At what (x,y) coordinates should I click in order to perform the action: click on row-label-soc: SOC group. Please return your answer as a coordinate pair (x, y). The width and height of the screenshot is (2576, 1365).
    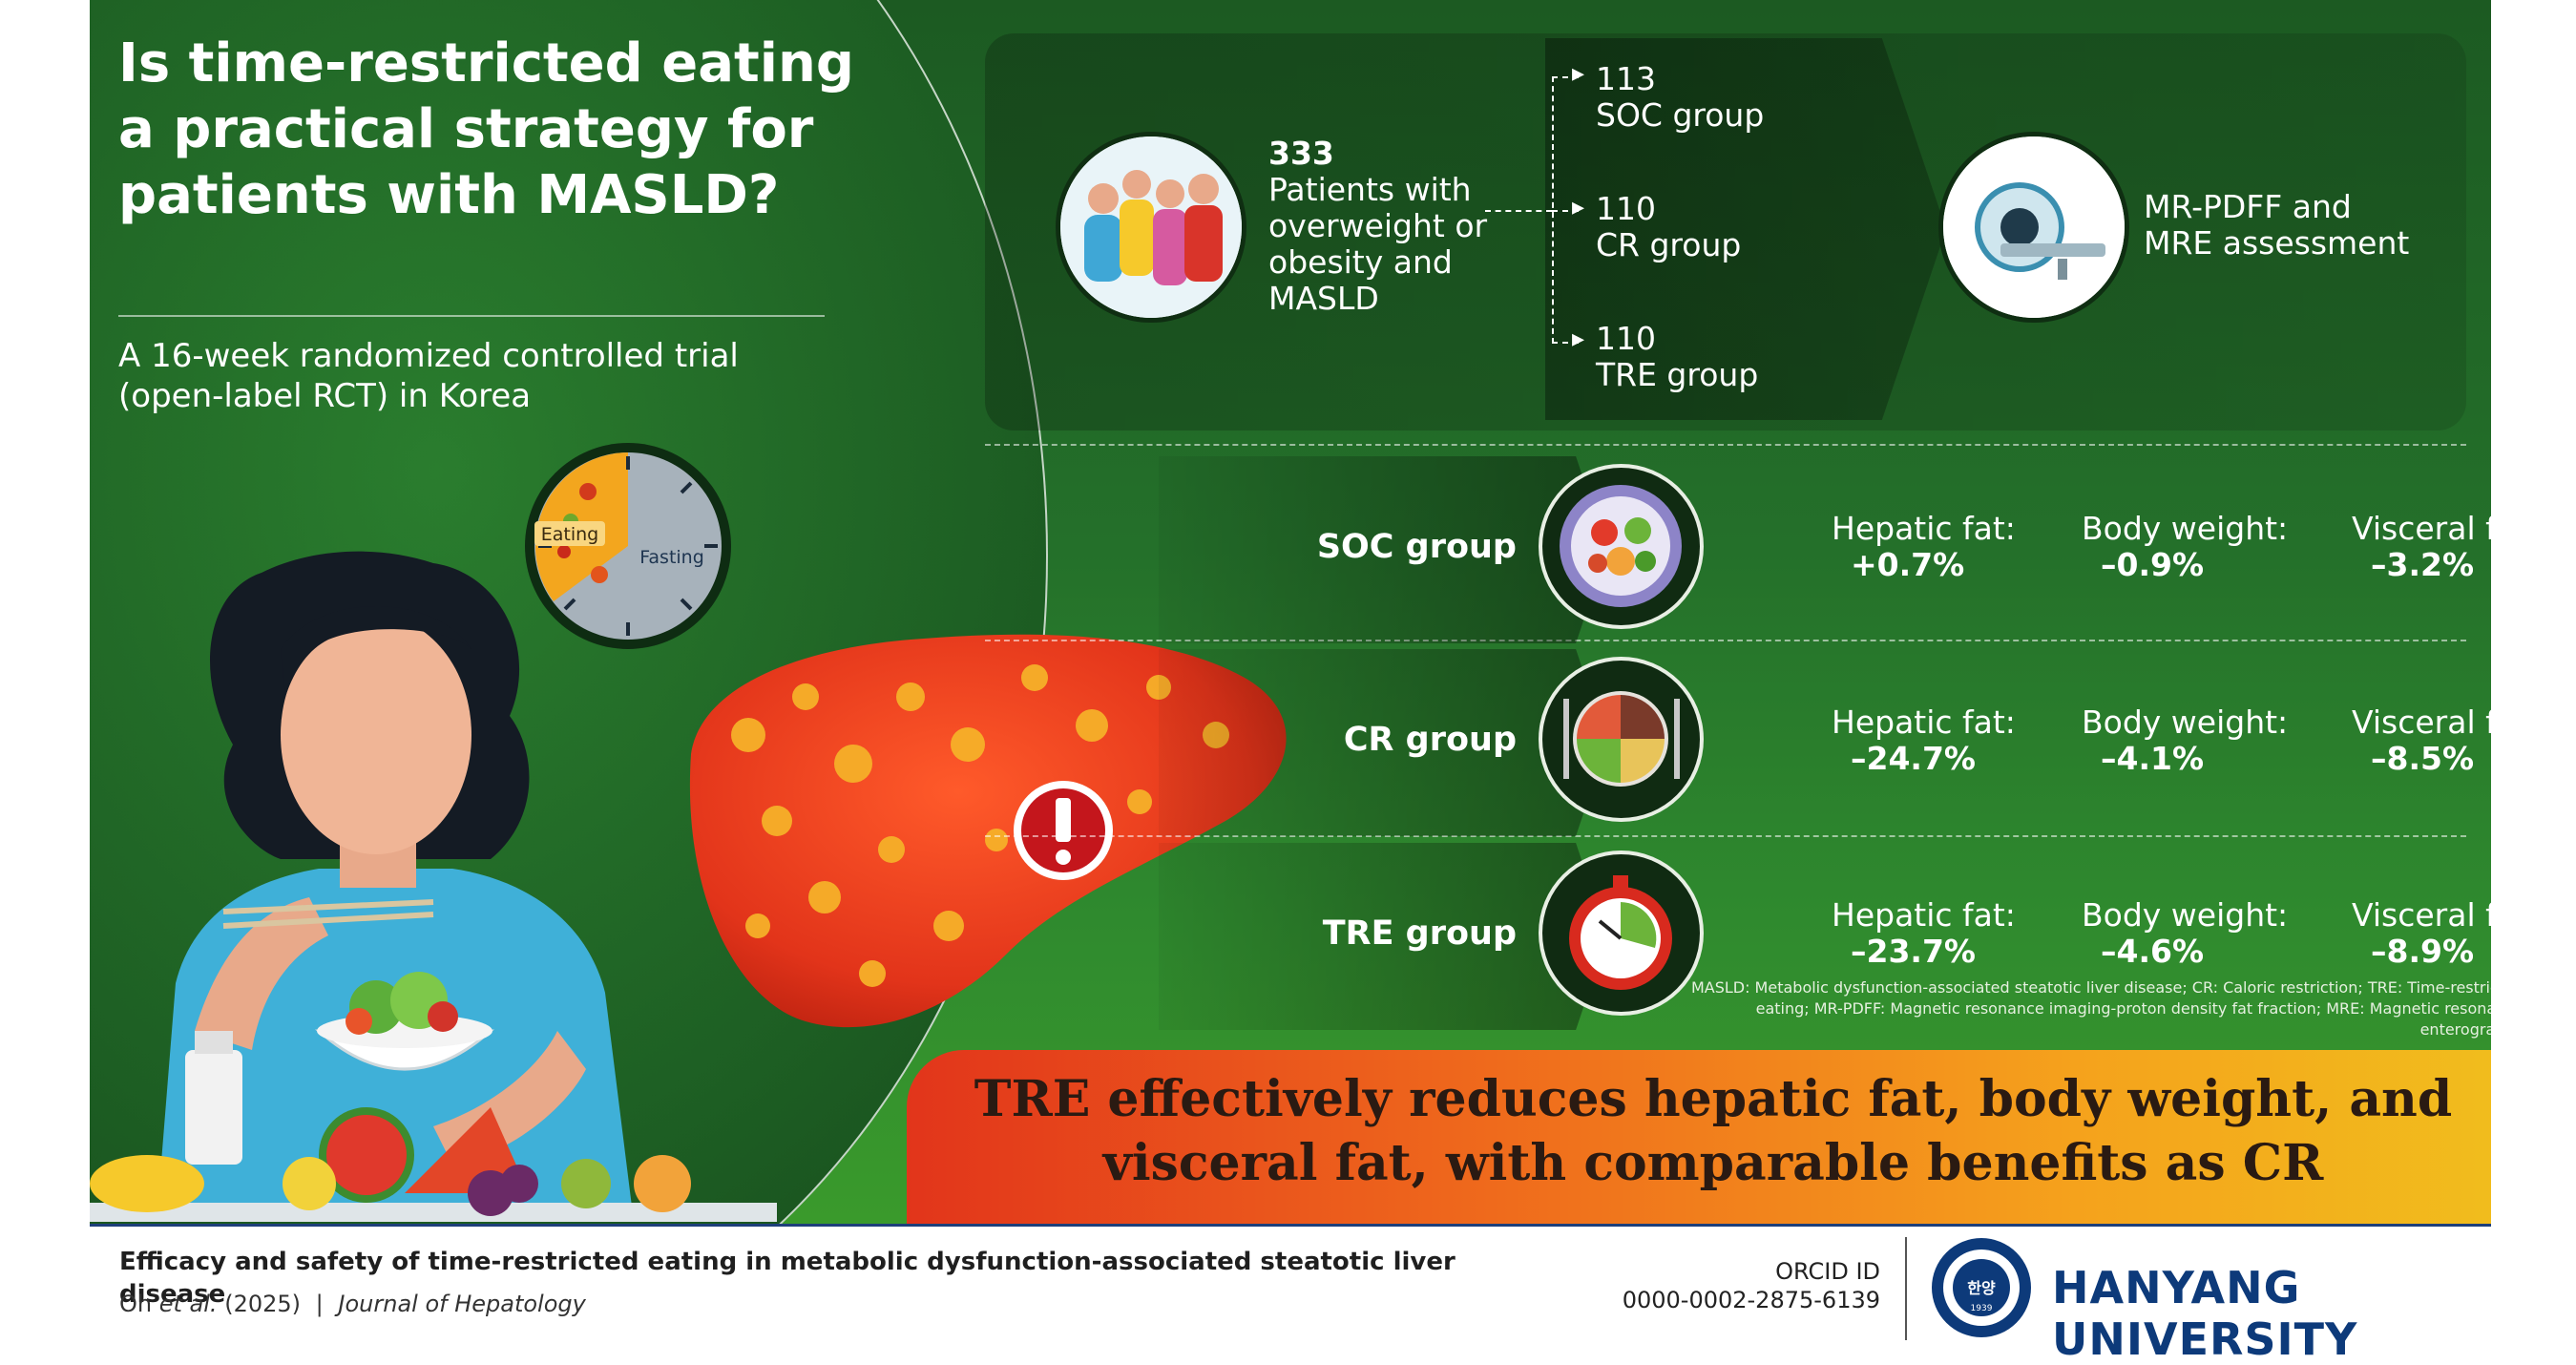
    Looking at the image, I should click on (1416, 547).